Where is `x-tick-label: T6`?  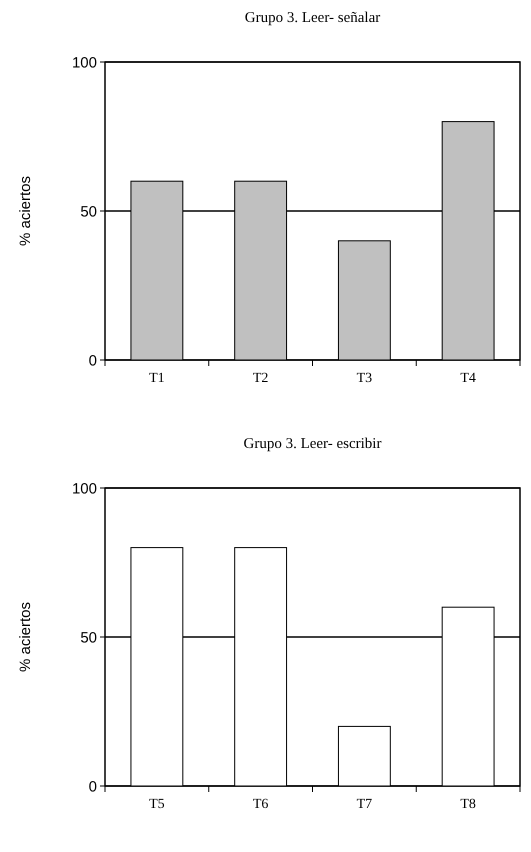
x-tick-label: T6 is located at coordinates (260, 804).